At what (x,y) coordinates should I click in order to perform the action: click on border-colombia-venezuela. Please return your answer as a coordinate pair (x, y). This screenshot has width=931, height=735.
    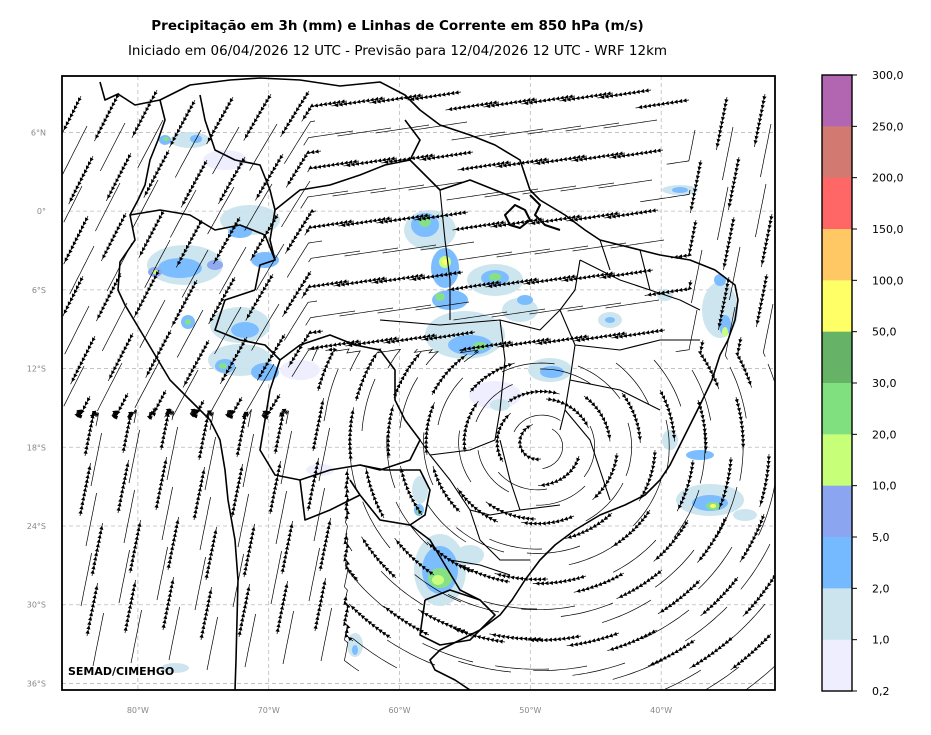
    Looking at the image, I should click on (237, 152).